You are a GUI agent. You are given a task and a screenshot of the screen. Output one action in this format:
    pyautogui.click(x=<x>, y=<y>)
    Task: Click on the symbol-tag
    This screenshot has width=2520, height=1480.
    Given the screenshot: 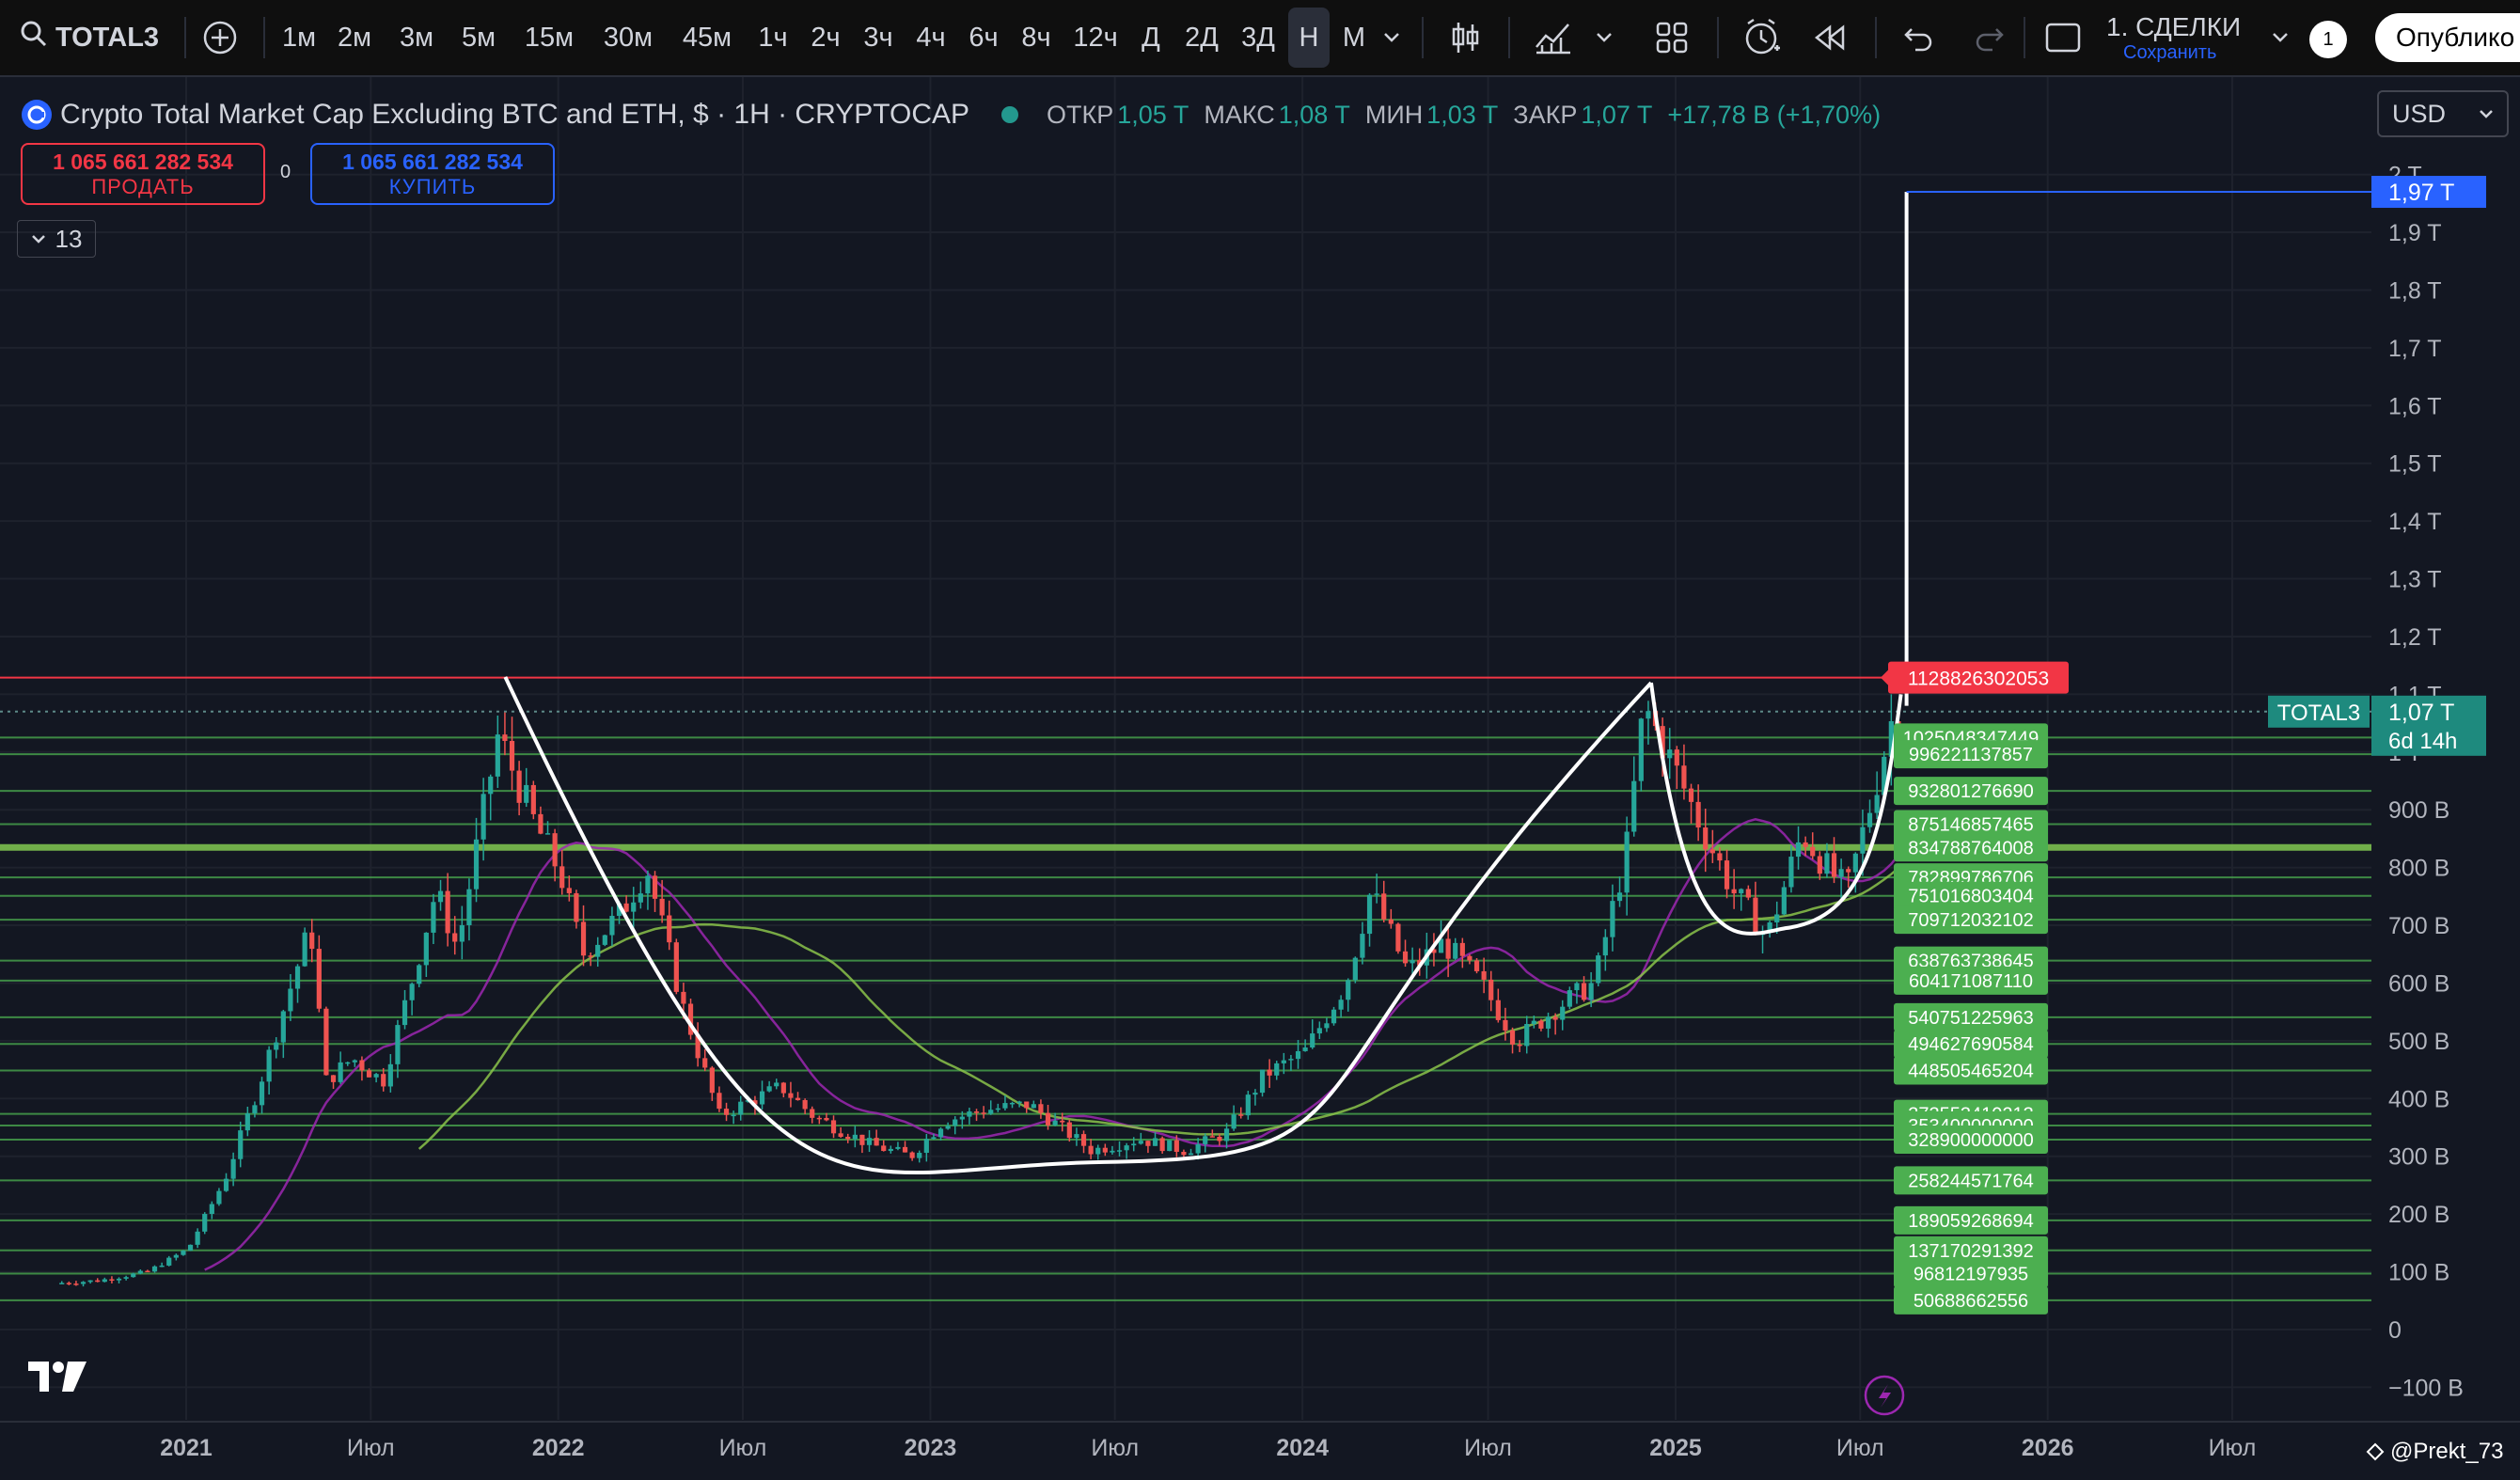 What is the action you would take?
    pyautogui.click(x=2319, y=711)
    